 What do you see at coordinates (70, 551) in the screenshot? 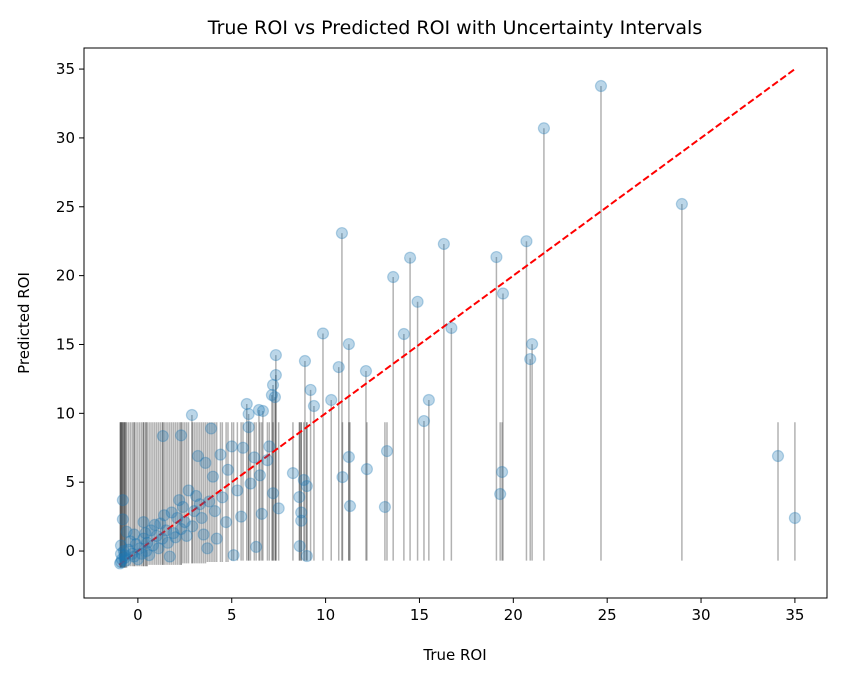
I see `y-tick-label: 0` at bounding box center [70, 551].